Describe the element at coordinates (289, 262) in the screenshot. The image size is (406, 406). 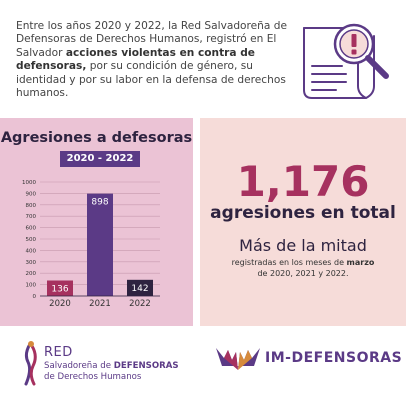
I see `half-subtitle-pre: registradas en los meses de` at that location.